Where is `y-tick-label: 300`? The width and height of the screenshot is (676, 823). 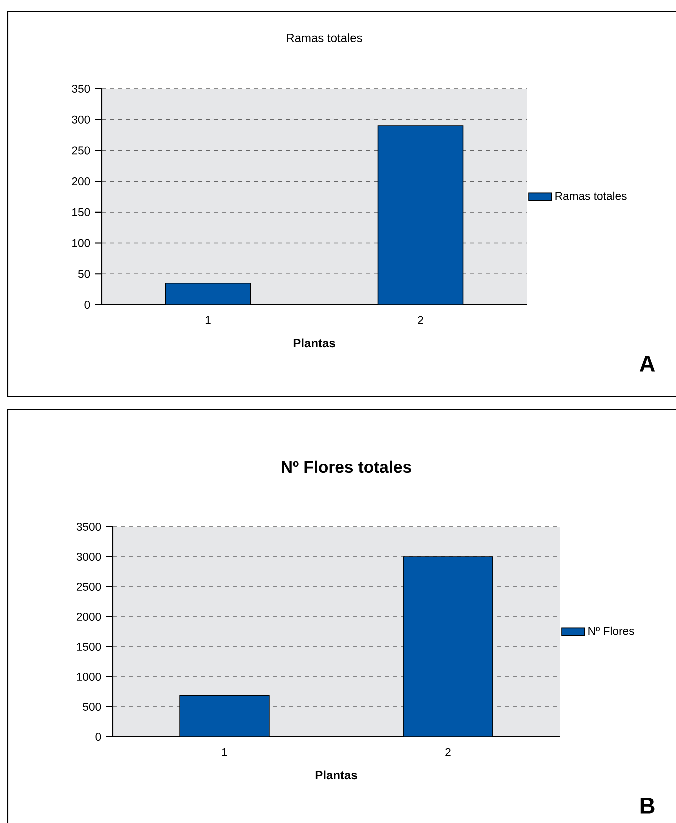 y-tick-label: 300 is located at coordinates (81, 120).